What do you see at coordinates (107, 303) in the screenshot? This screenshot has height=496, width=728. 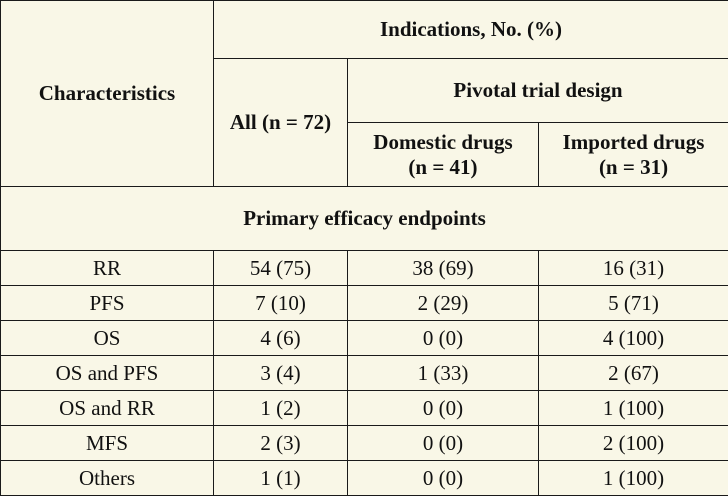 I see `row-label: PFS` at bounding box center [107, 303].